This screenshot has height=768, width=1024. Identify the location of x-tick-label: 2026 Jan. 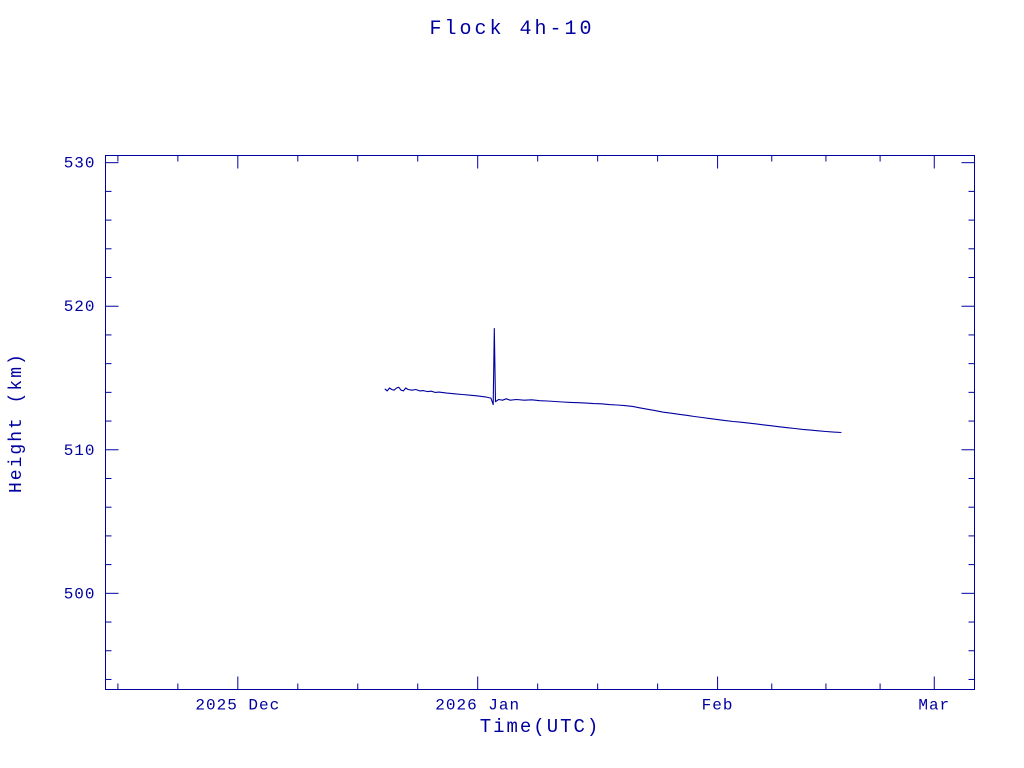
(477, 706).